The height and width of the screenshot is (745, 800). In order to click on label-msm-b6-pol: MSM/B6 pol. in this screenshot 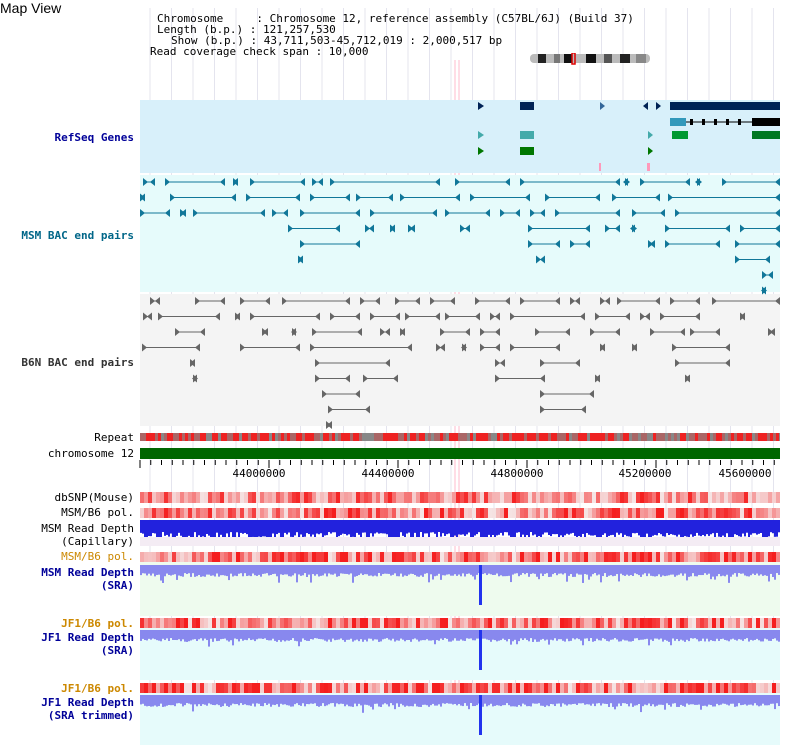, I will do `click(97, 512)`.